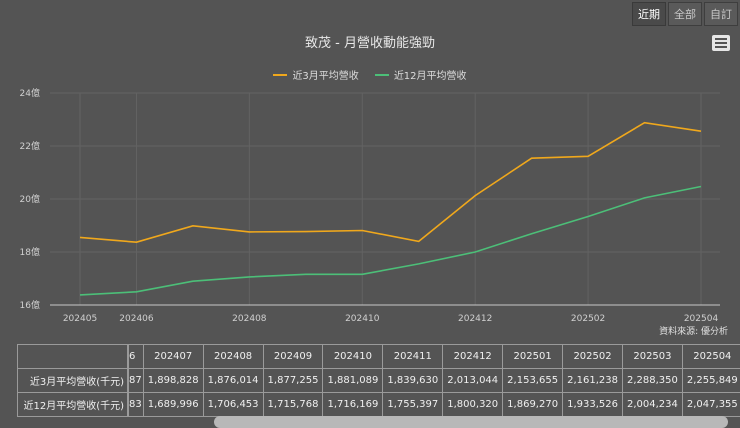 This screenshot has width=740, height=428. What do you see at coordinates (135, 380) in the screenshot?
I see `partial-cell: 87` at bounding box center [135, 380].